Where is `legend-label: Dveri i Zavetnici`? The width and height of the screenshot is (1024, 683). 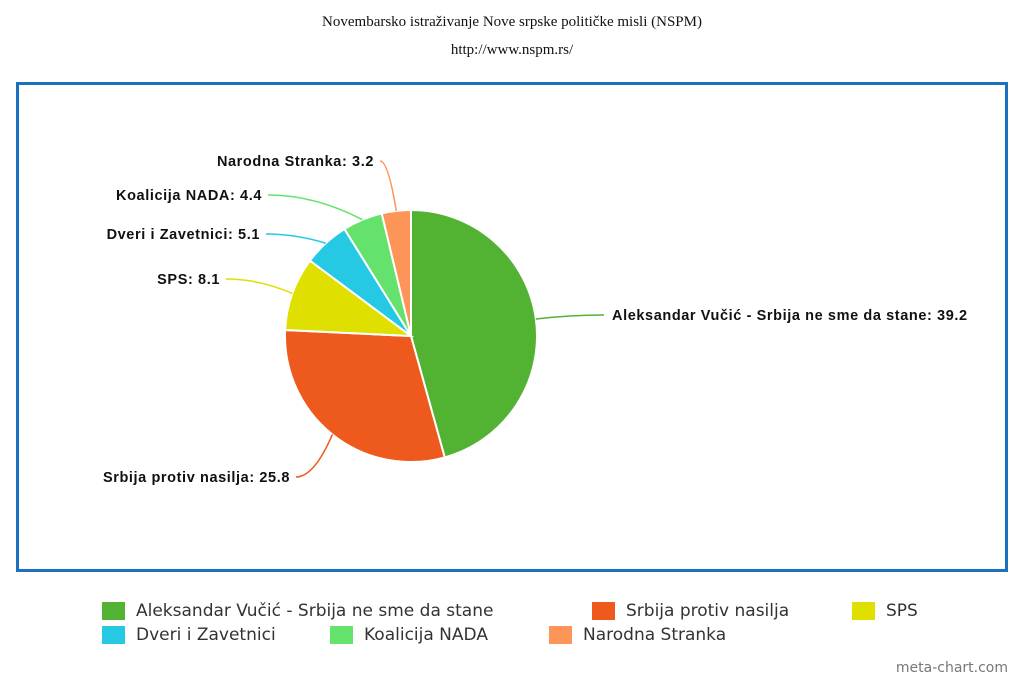
legend-label: Dveri i Zavetnici is located at coordinates (206, 635).